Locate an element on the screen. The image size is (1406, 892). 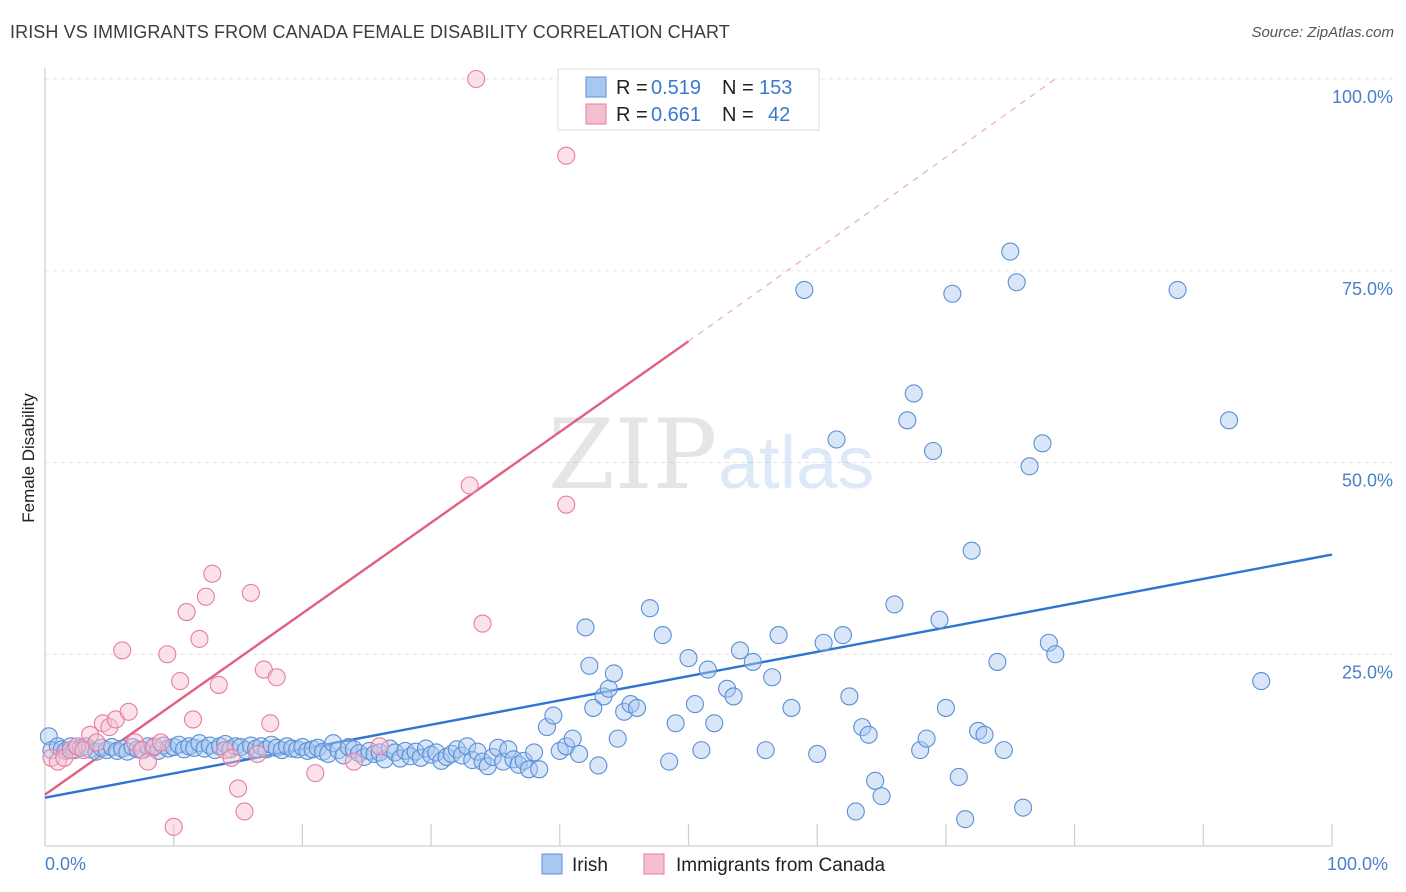
y-tick-label: 25.0% is located at coordinates (1367, 672).